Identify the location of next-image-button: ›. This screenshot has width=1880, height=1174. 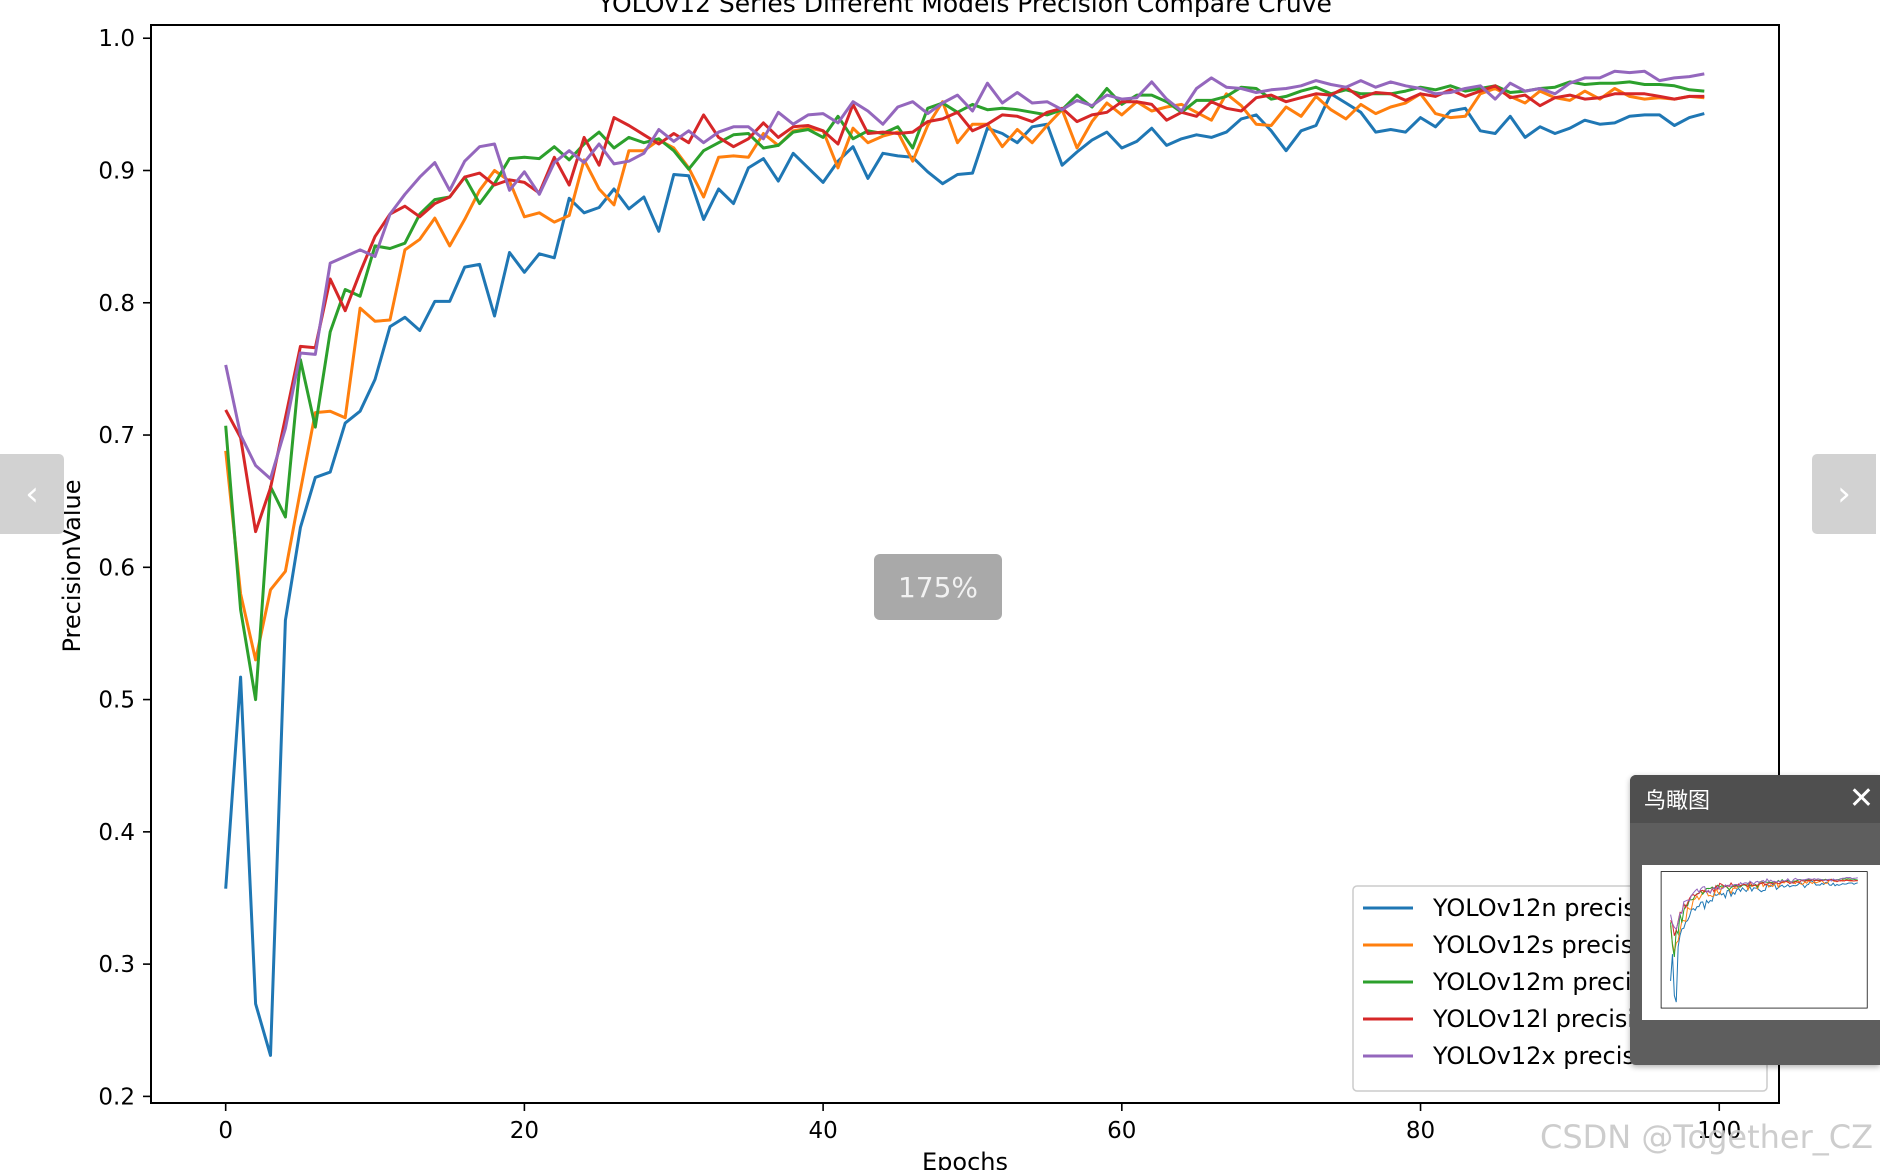
(1844, 494).